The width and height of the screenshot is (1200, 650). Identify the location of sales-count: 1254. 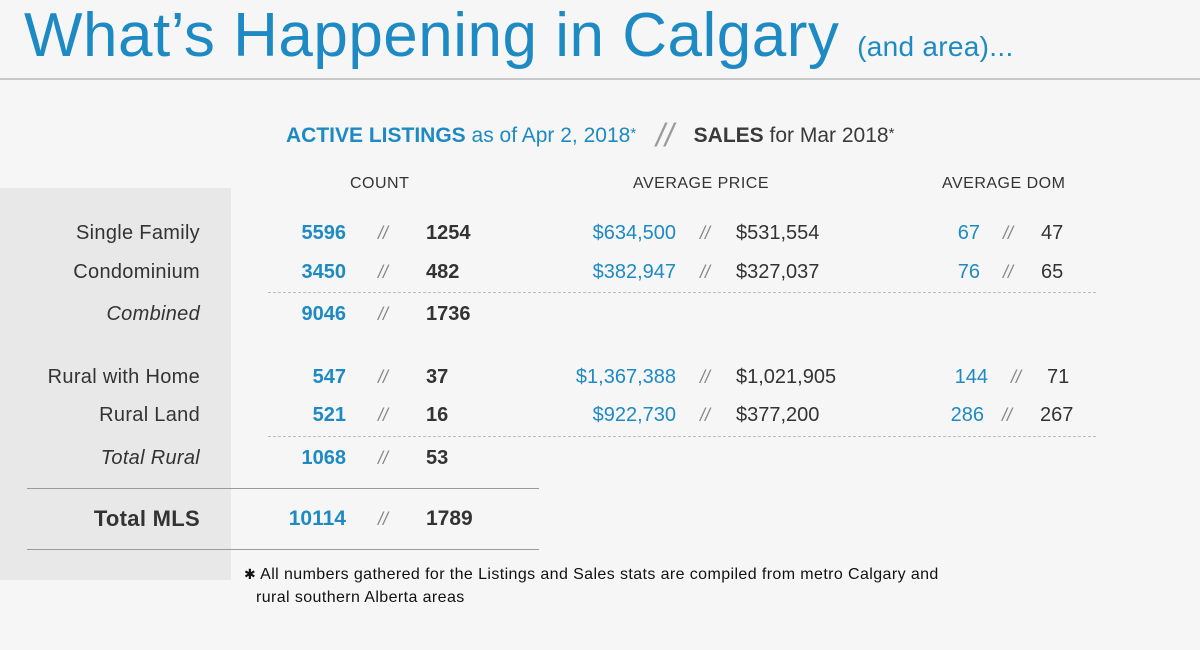
(448, 233).